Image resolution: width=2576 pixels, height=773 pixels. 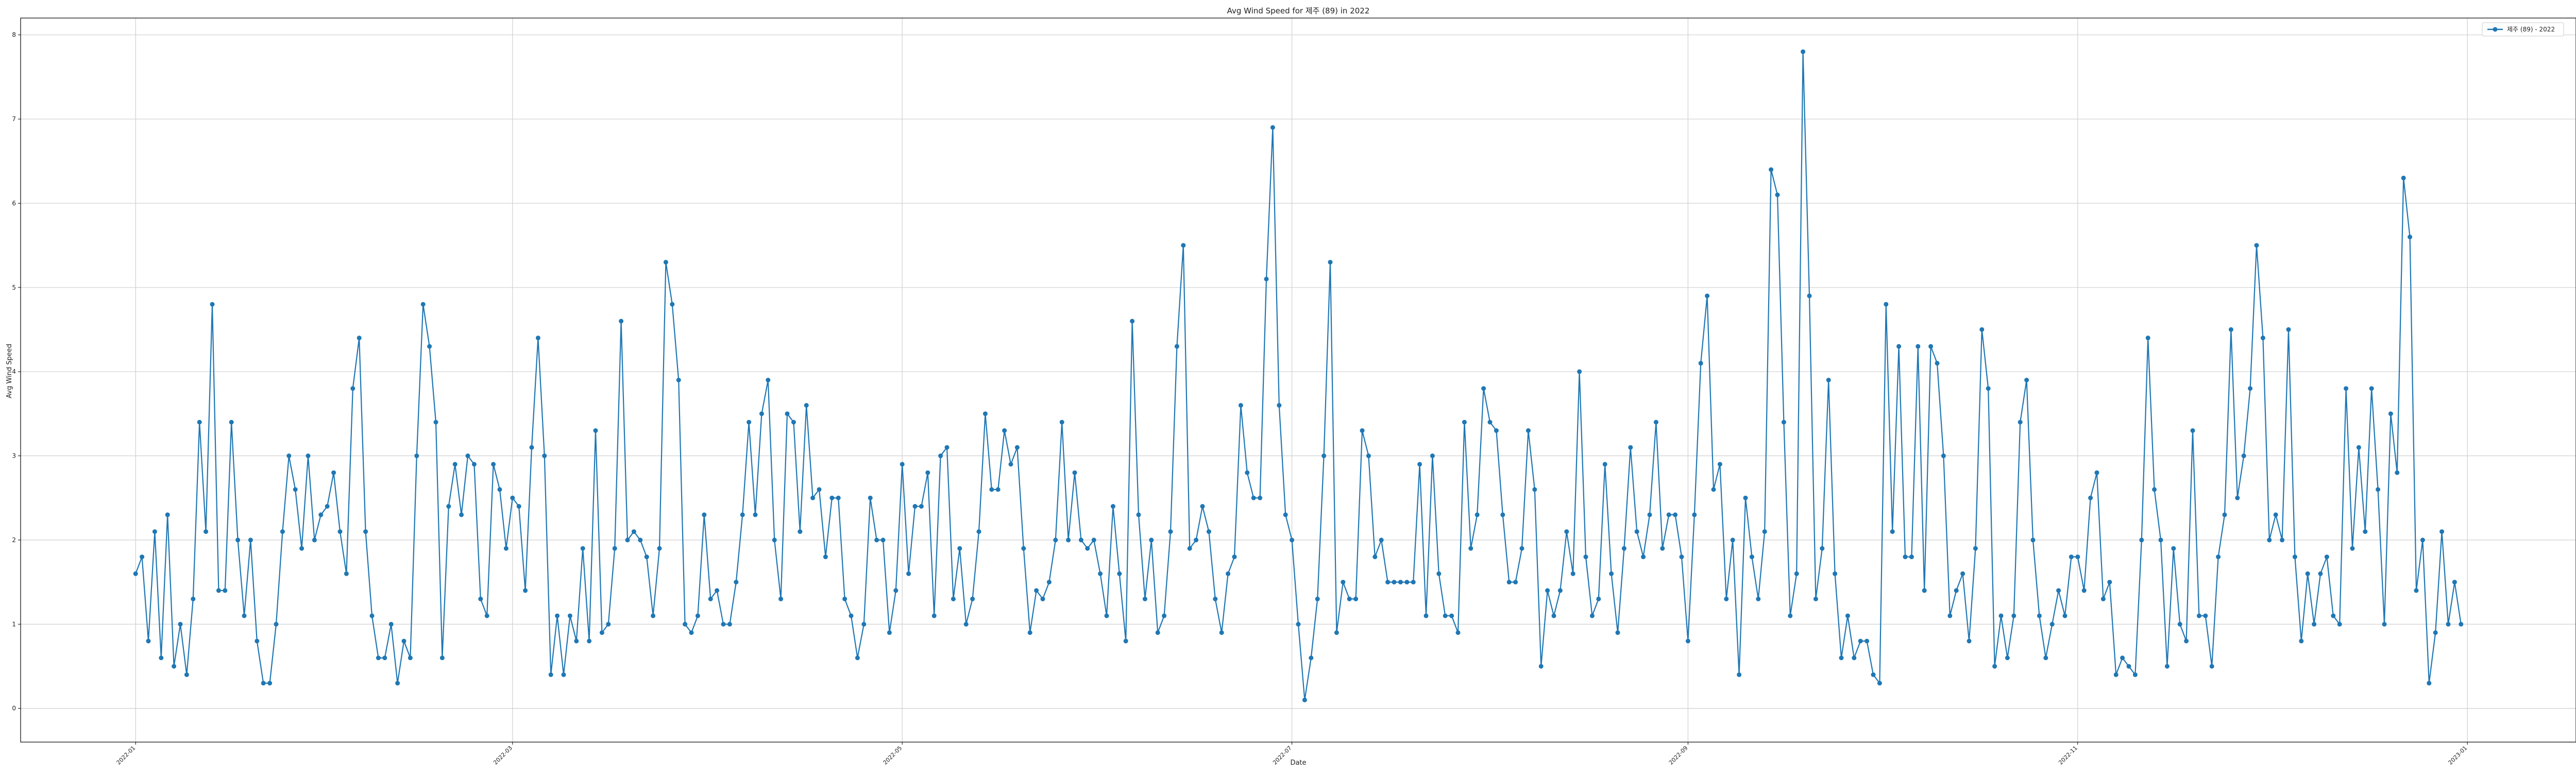 What do you see at coordinates (14, 540) in the screenshot?
I see `y-tick-label: 2` at bounding box center [14, 540].